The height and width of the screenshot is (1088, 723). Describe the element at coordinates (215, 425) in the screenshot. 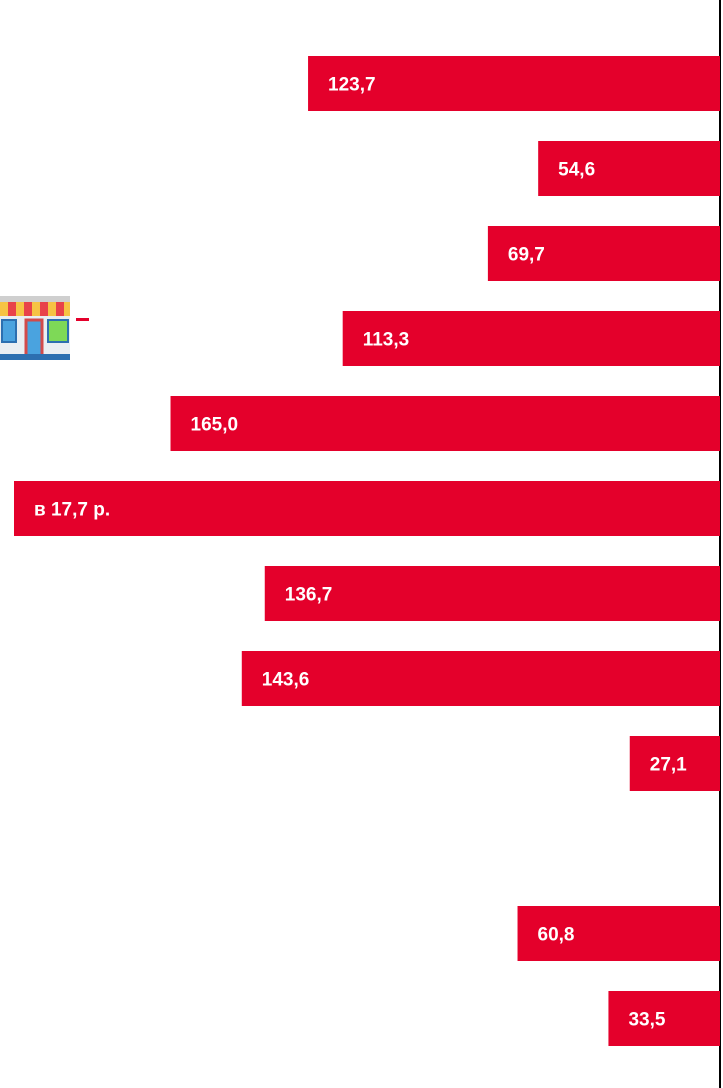

I see `bar-label-4: 165,0` at that location.